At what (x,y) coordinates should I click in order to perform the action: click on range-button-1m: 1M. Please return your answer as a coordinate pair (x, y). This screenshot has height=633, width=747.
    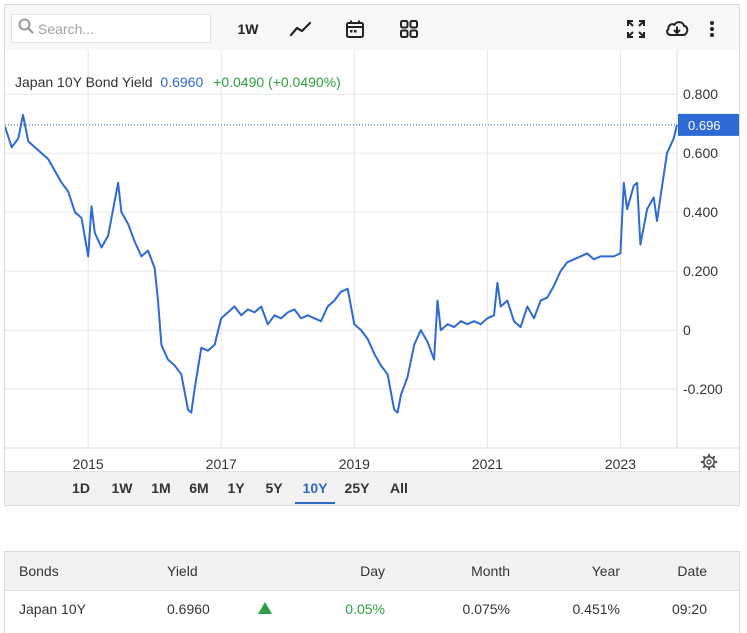
    Looking at the image, I should click on (161, 488).